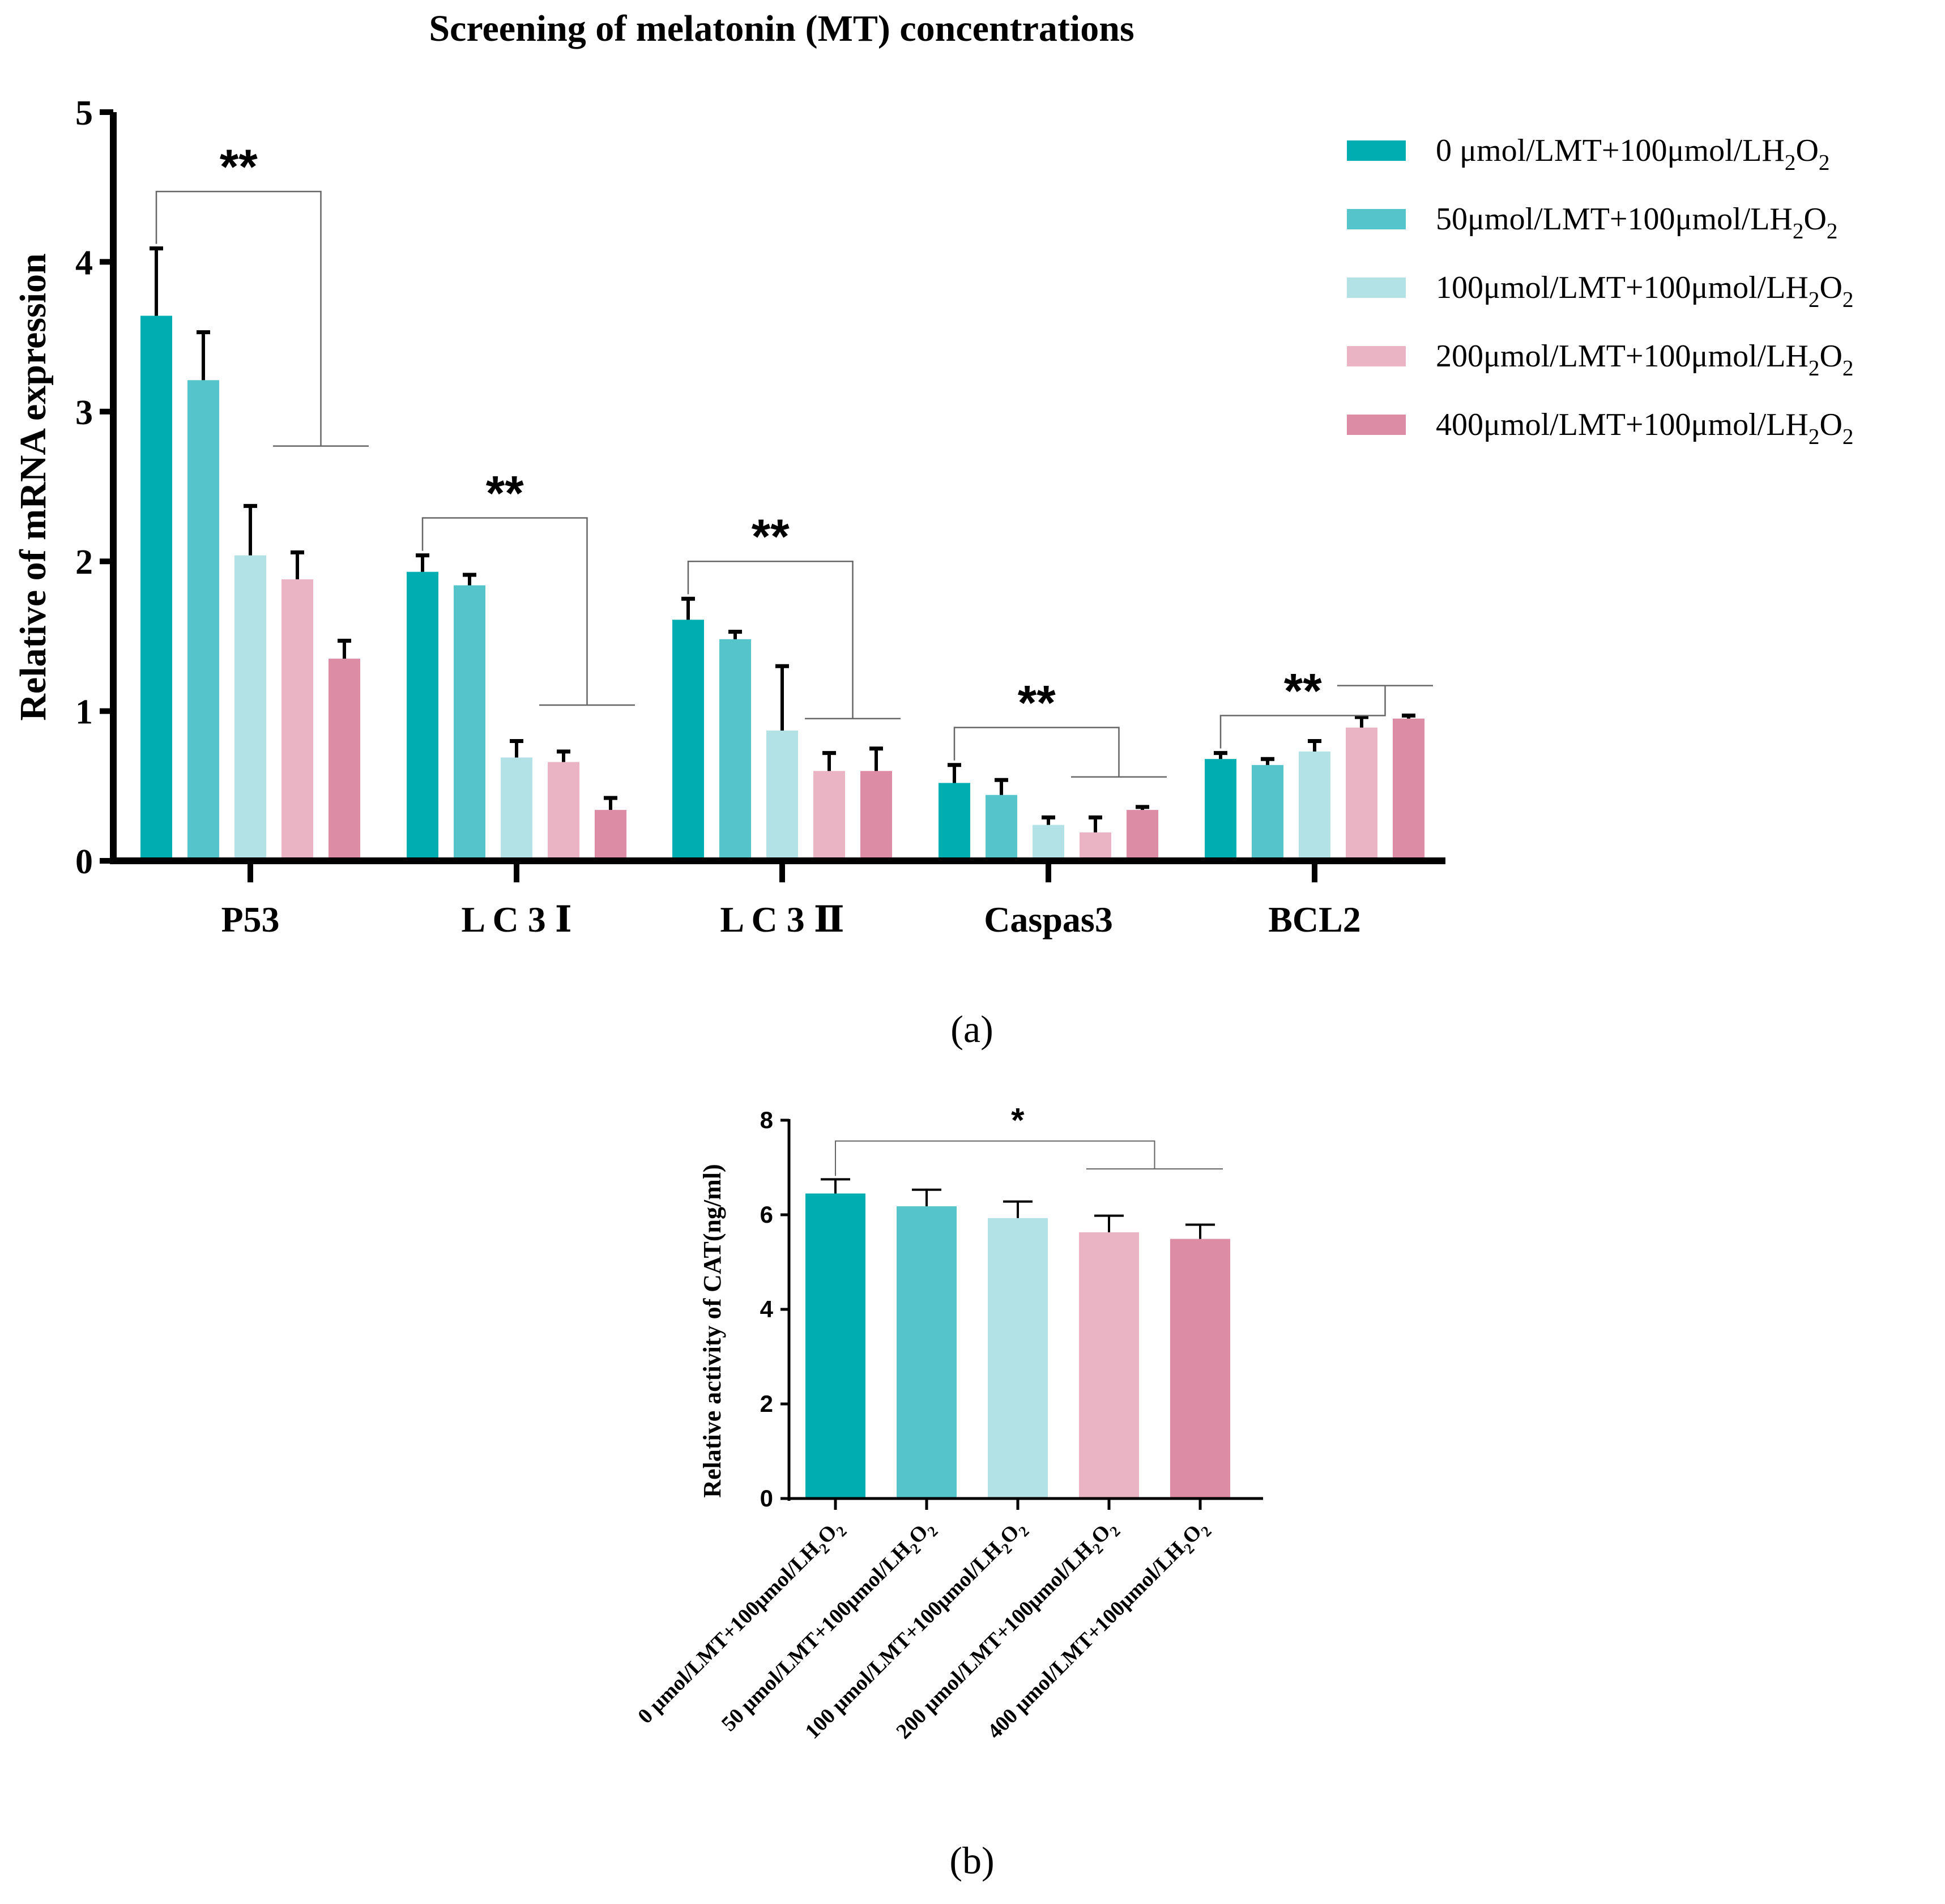 This screenshot has height=1904, width=1945. What do you see at coordinates (688, 740) in the screenshot?
I see `bar-a-LC3Ⅱ-s0` at bounding box center [688, 740].